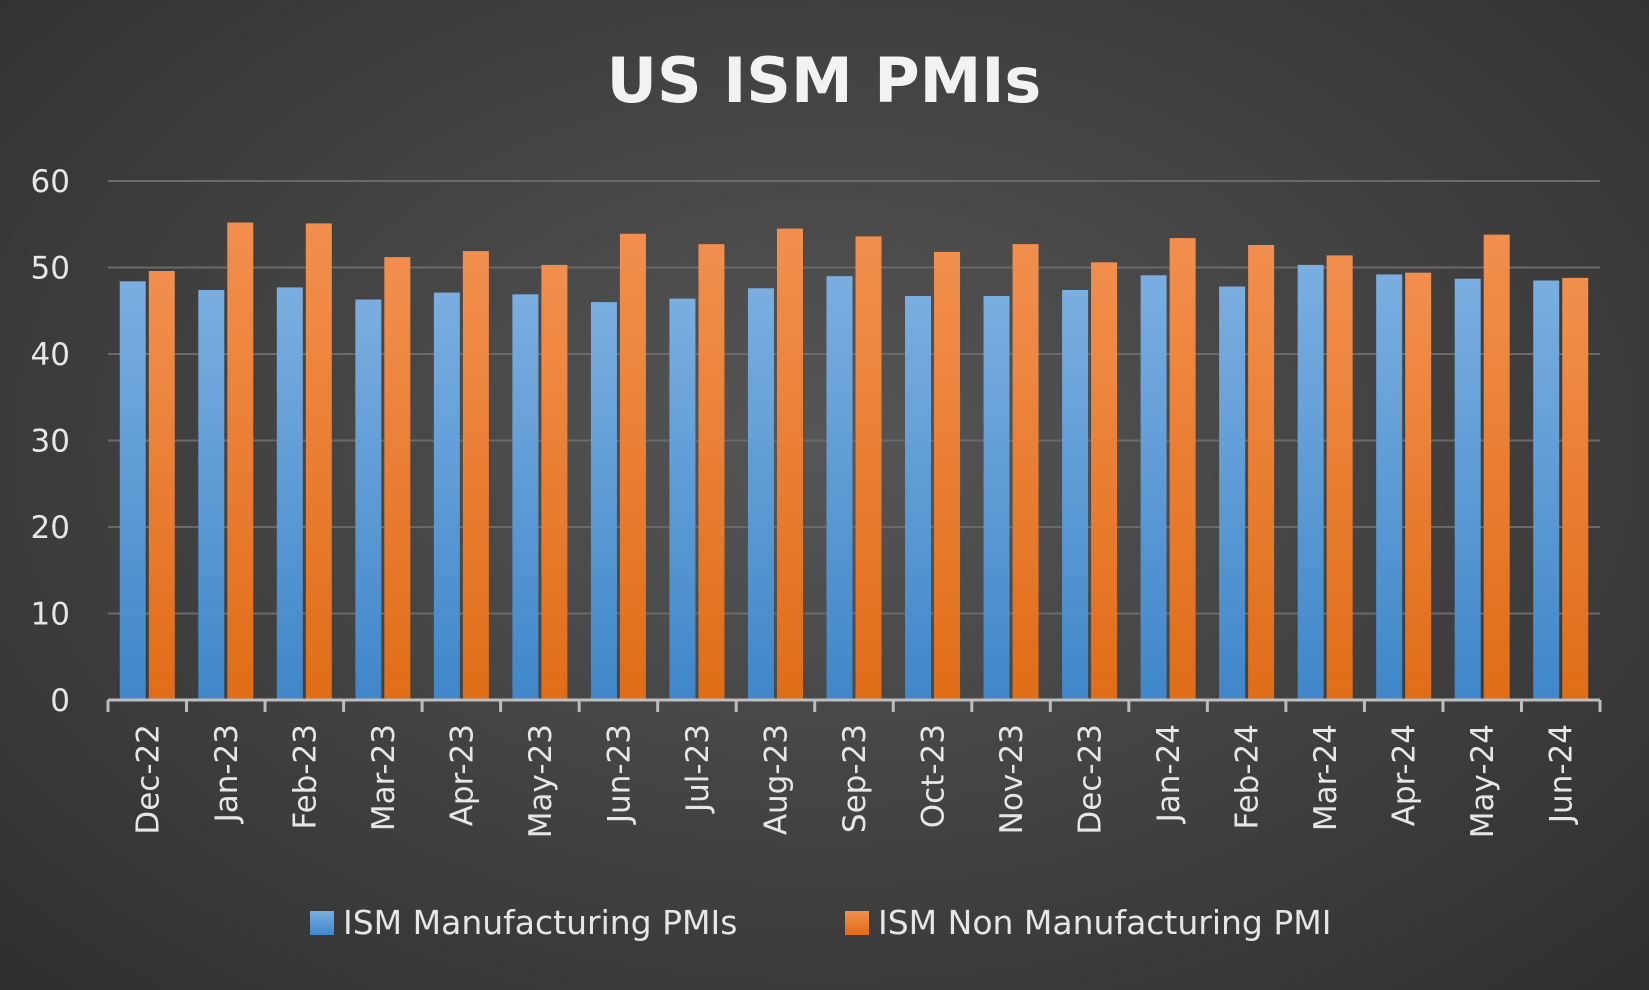 The image size is (1649, 990). Describe the element at coordinates (776, 779) in the screenshot. I see `x-tick-label: Aug-23` at that location.